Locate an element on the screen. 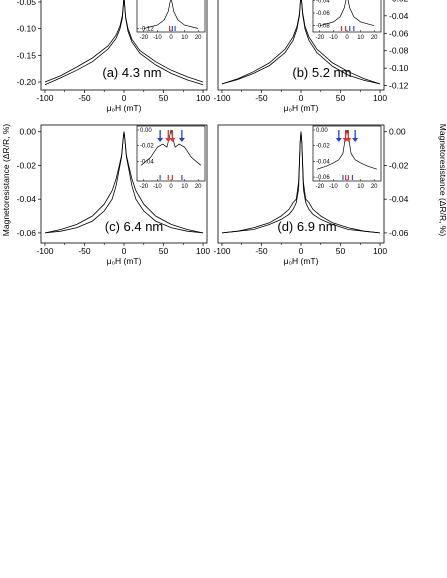 The height and width of the screenshot is (578, 447). y-tick-label: -0.12 is located at coordinates (399, 86).